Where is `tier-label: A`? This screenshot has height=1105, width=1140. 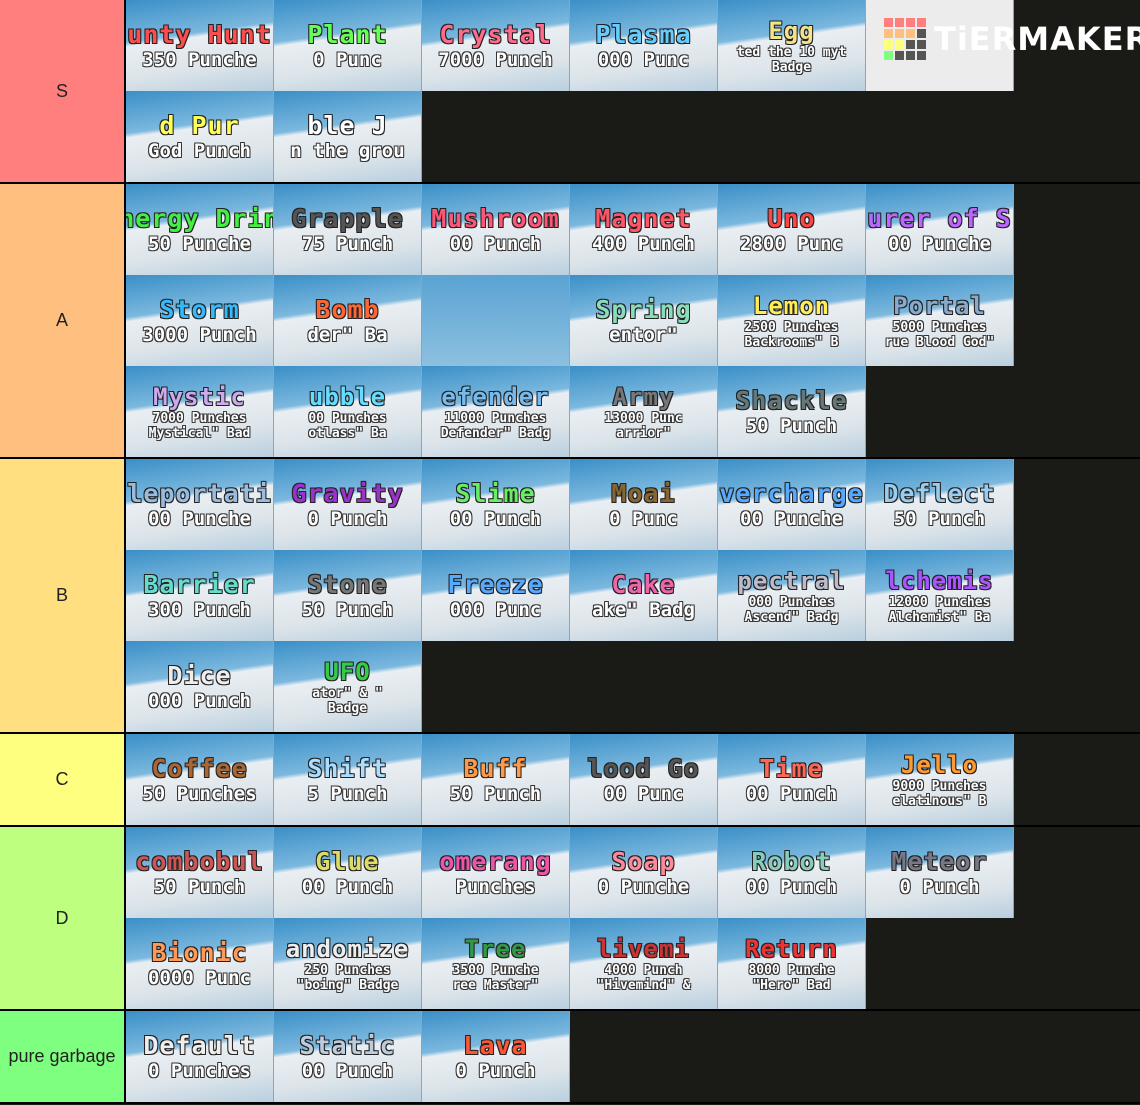 tier-label: A is located at coordinates (63, 320).